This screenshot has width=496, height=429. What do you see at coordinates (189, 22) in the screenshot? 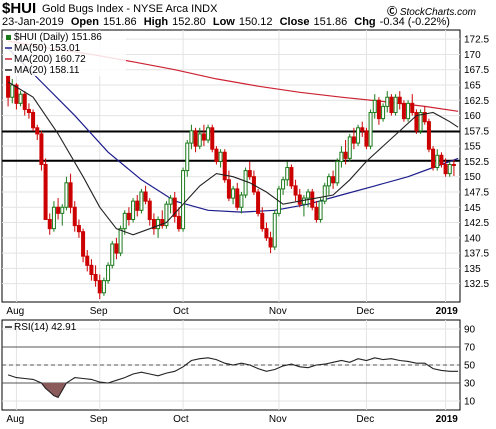
I see `high-value: 152.80` at bounding box center [189, 22].